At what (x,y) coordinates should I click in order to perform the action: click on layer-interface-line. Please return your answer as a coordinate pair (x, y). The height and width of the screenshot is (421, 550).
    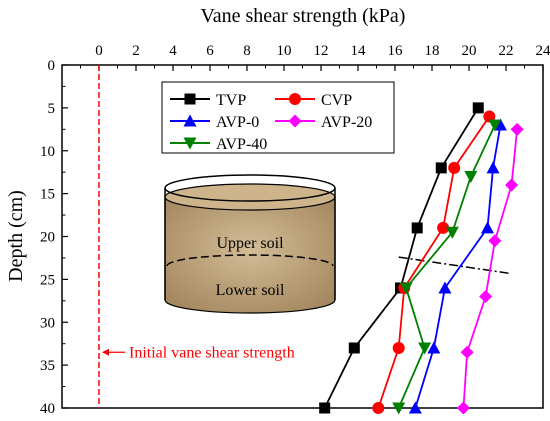
    Looking at the image, I should click on (250, 260).